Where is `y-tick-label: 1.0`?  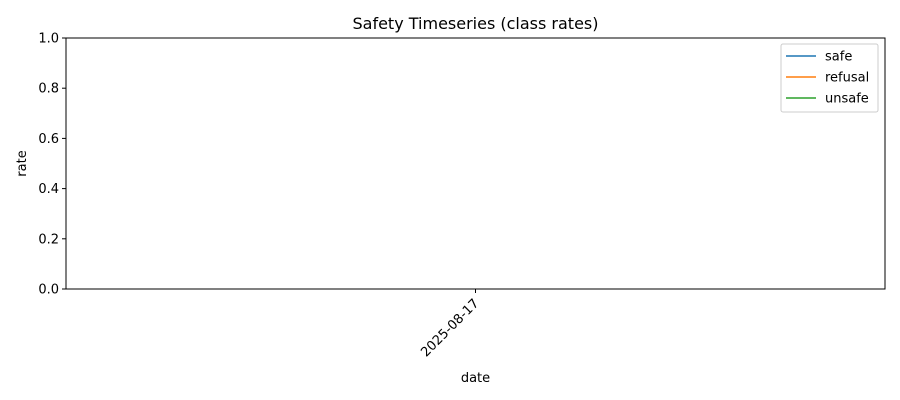 y-tick-label: 1.0 is located at coordinates (48, 39).